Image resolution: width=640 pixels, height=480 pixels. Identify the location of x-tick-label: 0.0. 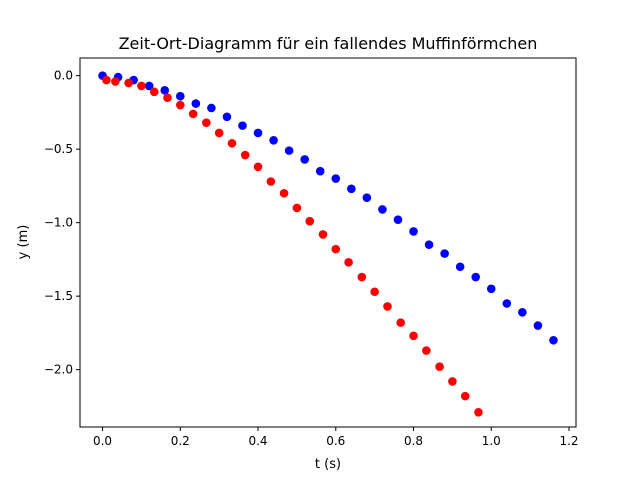
(102, 441).